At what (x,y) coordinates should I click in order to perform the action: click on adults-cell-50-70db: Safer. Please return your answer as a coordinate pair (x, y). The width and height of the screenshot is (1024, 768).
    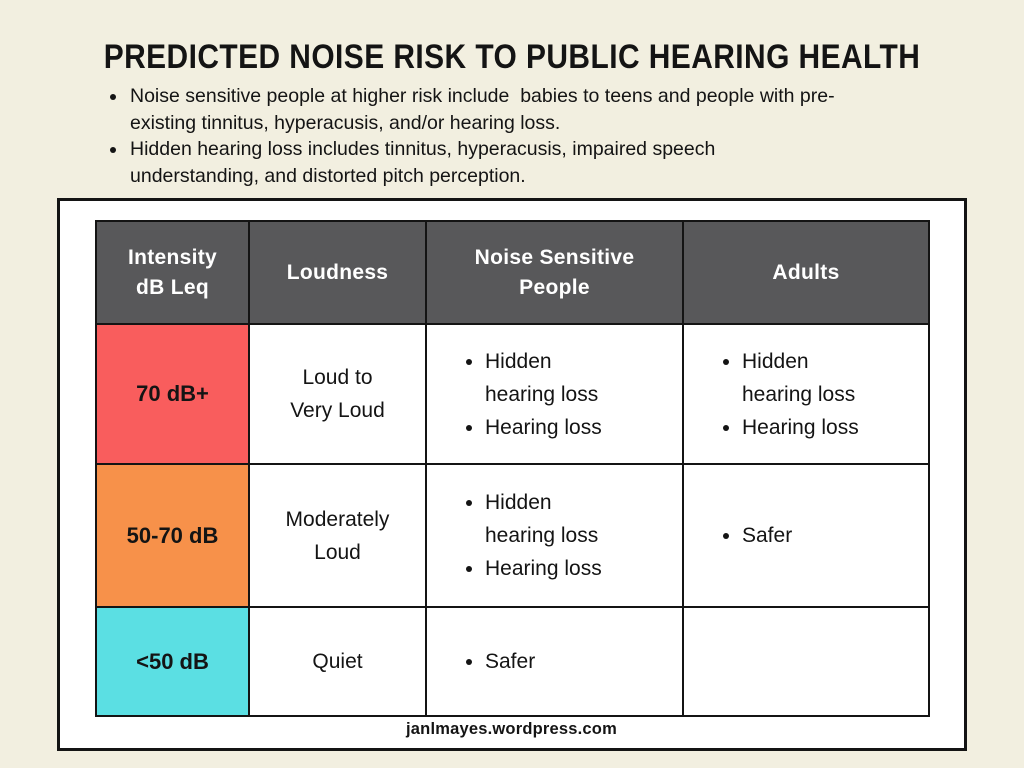
    Looking at the image, I should click on (806, 535).